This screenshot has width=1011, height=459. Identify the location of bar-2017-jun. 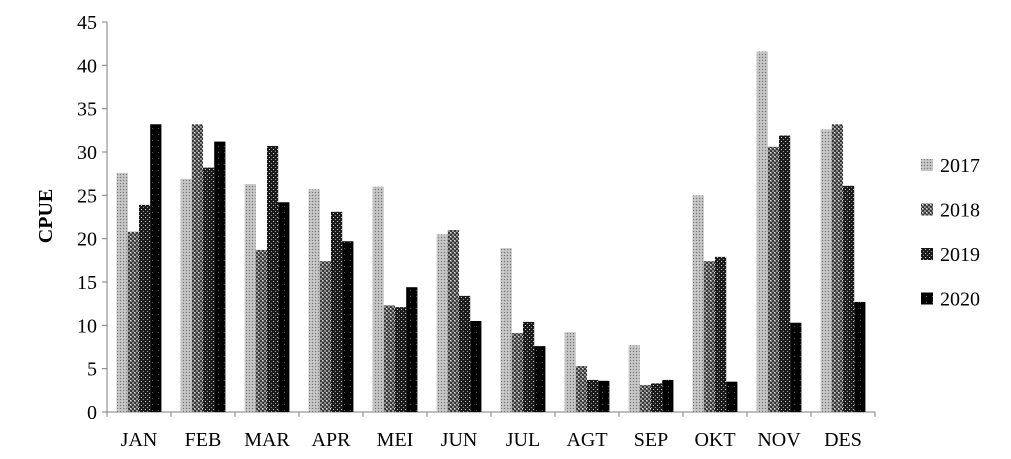
(442, 323).